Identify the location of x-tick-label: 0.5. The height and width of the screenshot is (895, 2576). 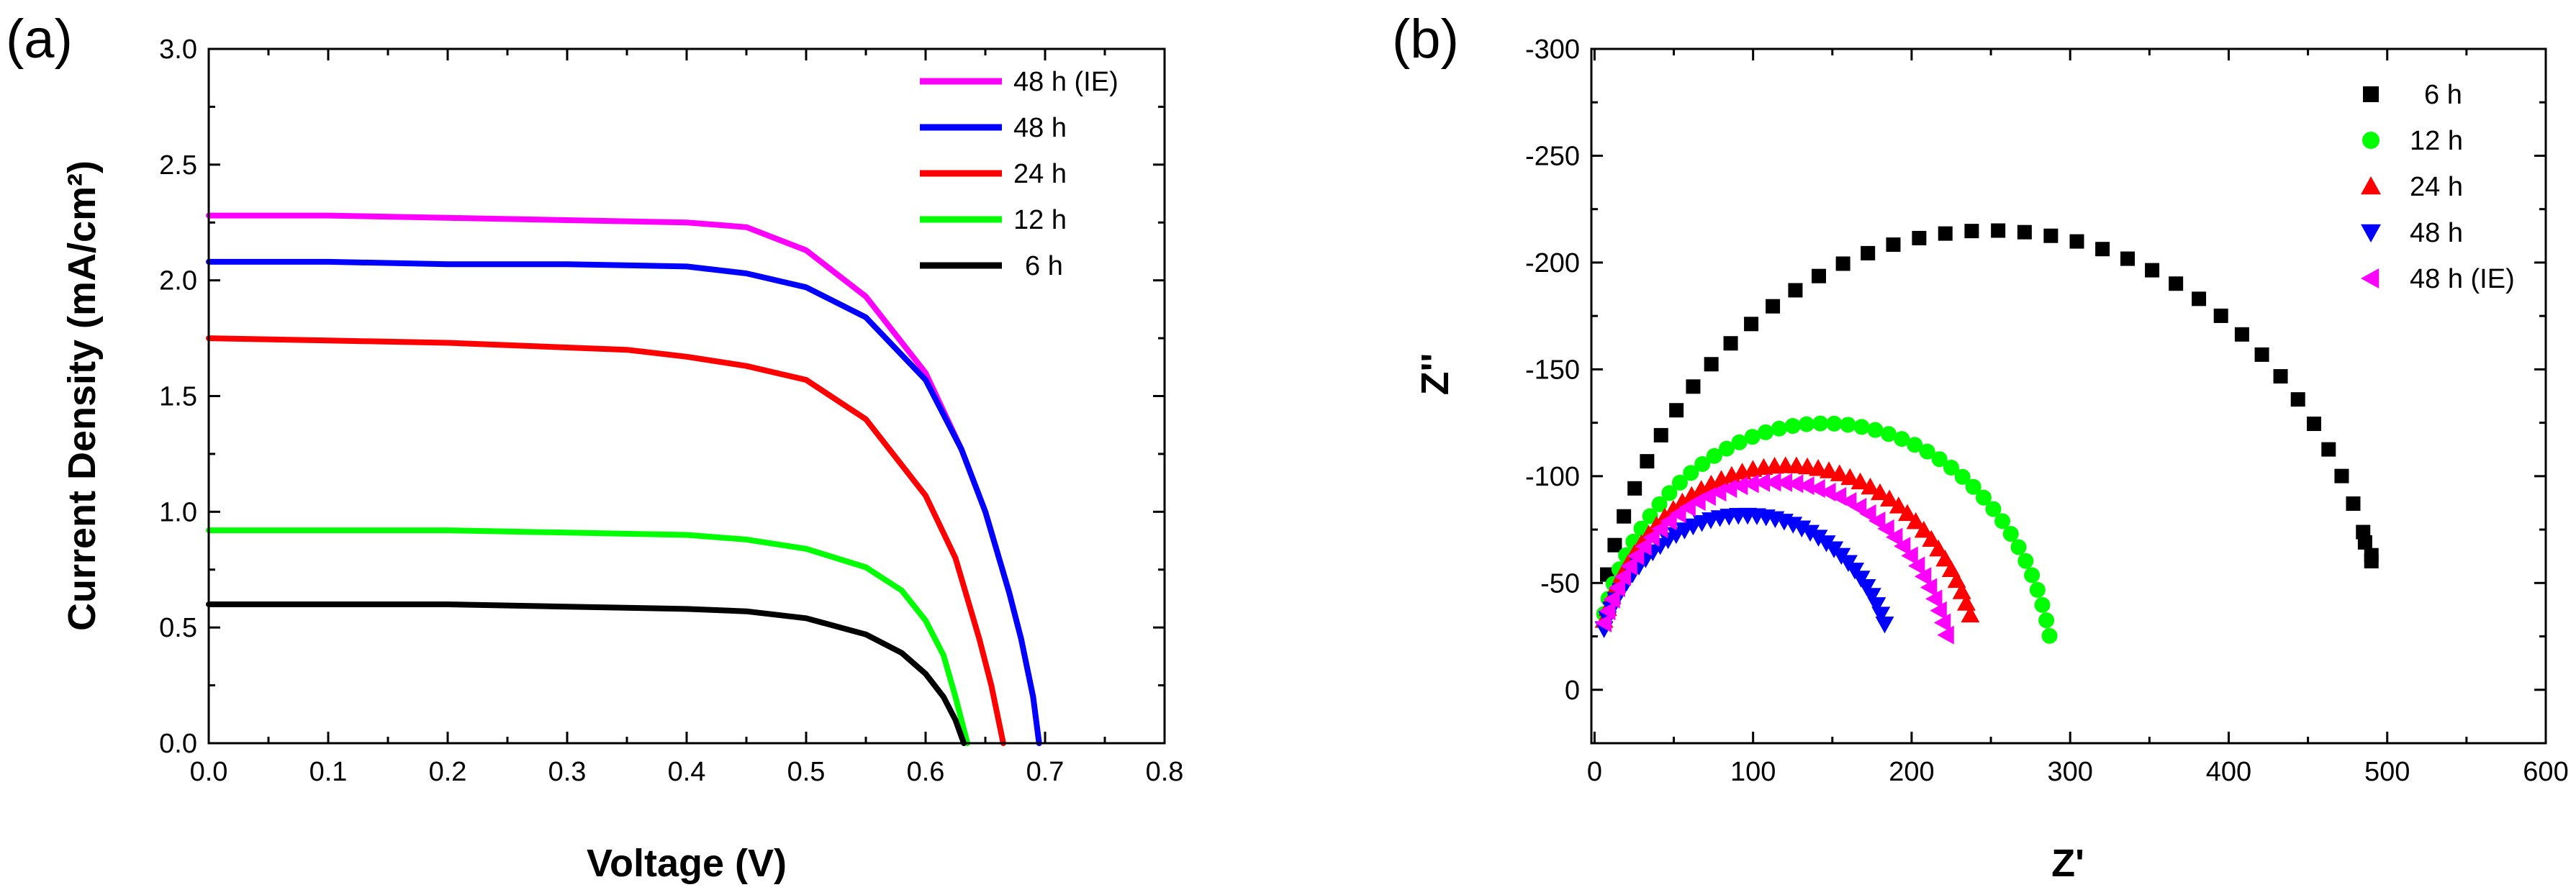
(806, 772).